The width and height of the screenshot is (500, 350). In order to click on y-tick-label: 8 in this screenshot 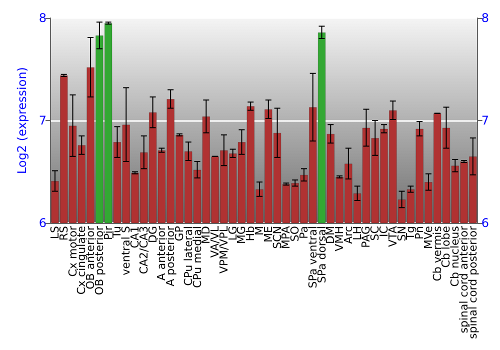, I will do `click(42, 18)`.